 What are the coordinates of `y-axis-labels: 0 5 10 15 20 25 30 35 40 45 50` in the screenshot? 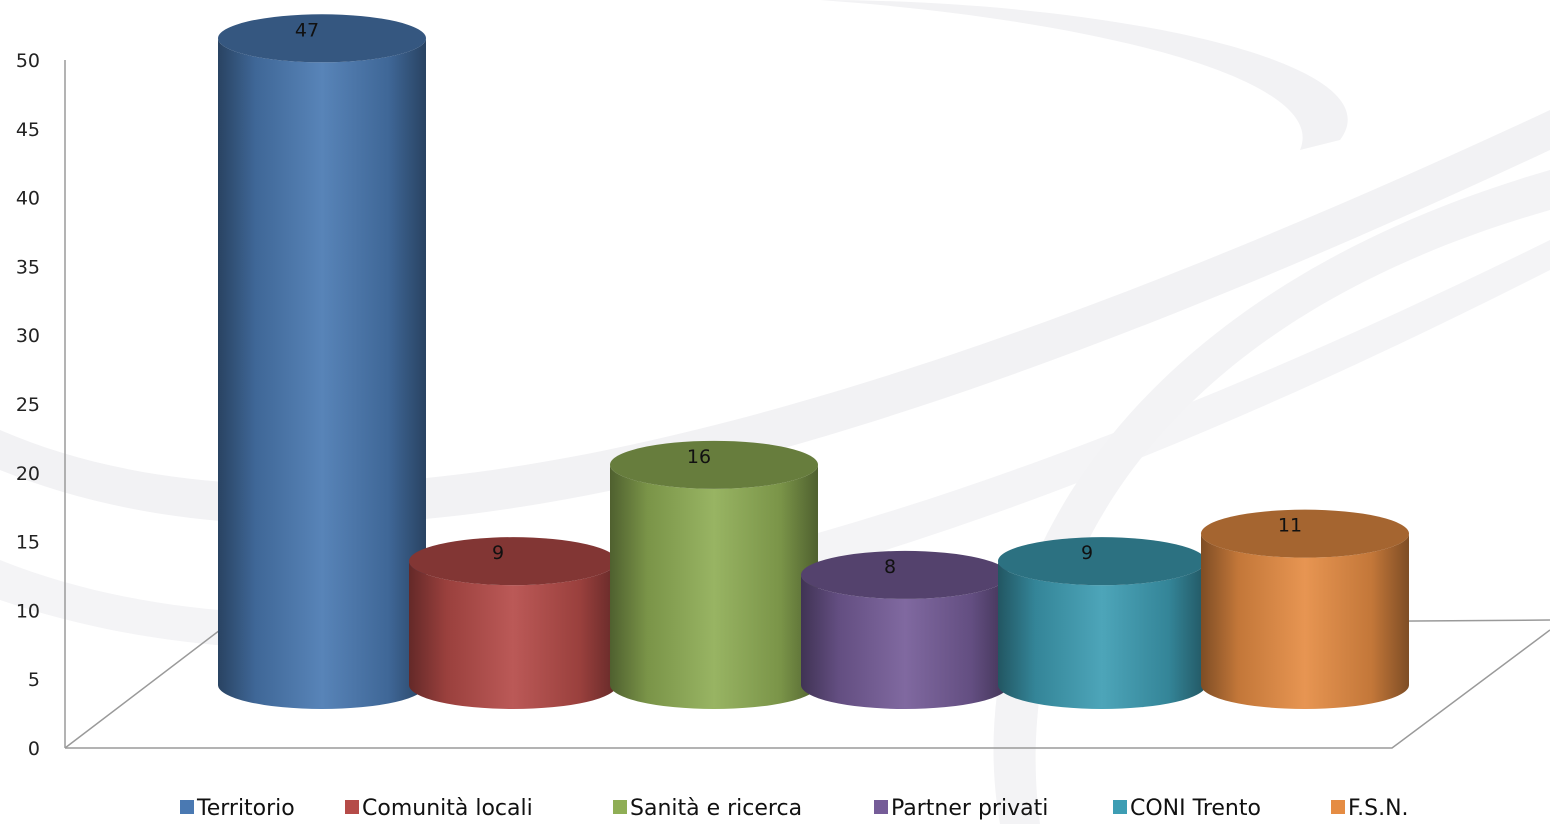 It's located at (28, 405).